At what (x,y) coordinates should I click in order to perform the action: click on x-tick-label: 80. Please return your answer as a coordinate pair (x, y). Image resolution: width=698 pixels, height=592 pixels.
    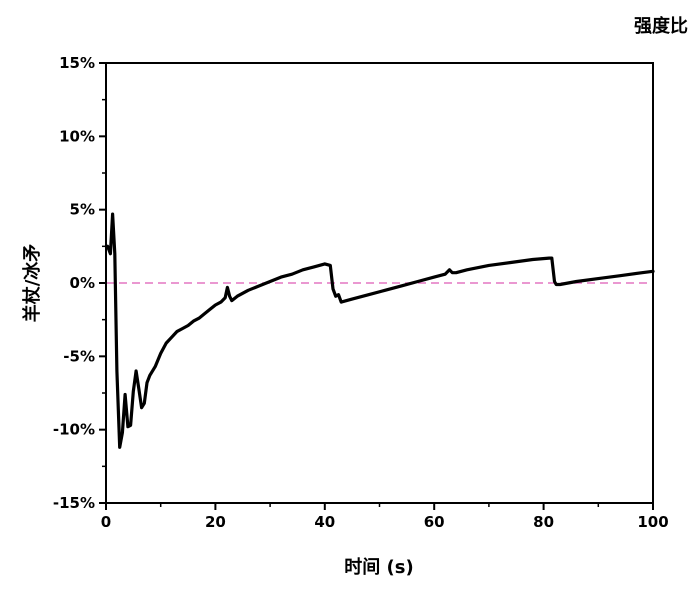
    Looking at the image, I should click on (543, 522).